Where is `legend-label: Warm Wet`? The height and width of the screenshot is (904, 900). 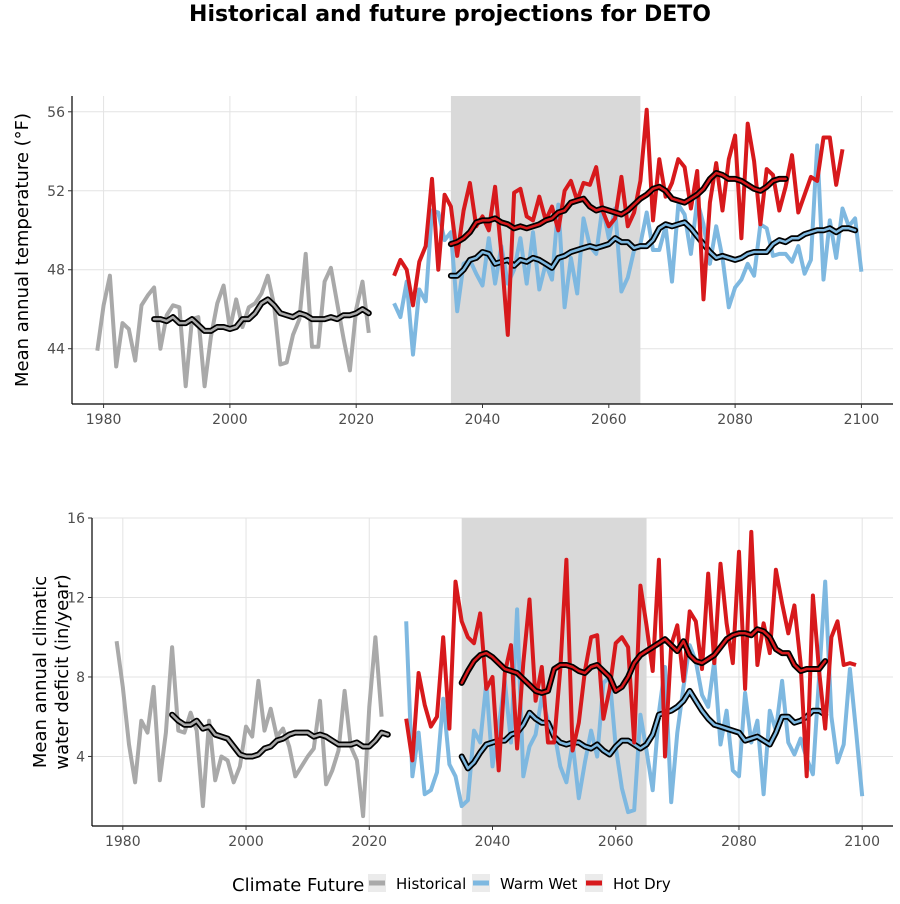 legend-label: Warm Wet is located at coordinates (539, 884).